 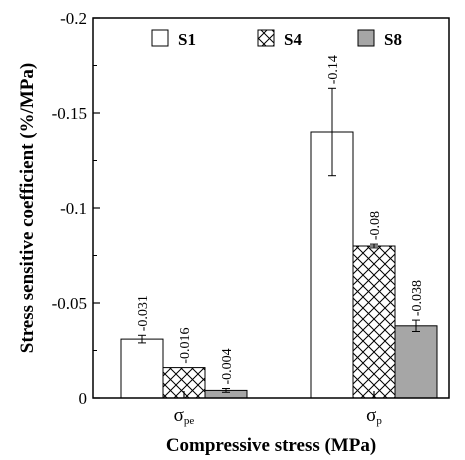 I want to click on y-axis-title: Stress sensitive coefficient (%/MPa), so click(x=27, y=208).